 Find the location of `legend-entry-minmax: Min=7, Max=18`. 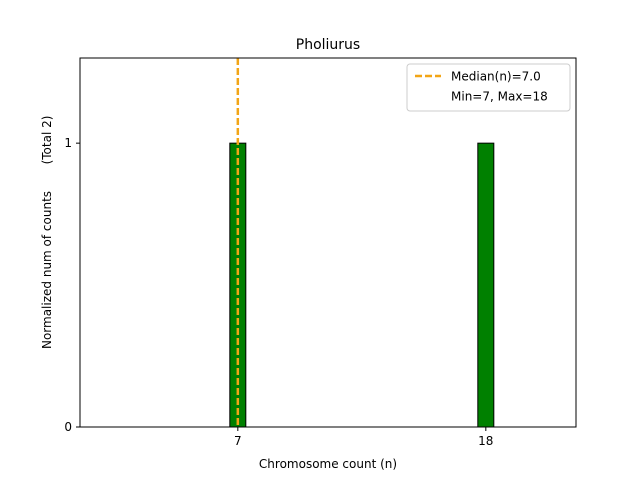

legend-entry-minmax: Min=7, Max=18 is located at coordinates (499, 97).